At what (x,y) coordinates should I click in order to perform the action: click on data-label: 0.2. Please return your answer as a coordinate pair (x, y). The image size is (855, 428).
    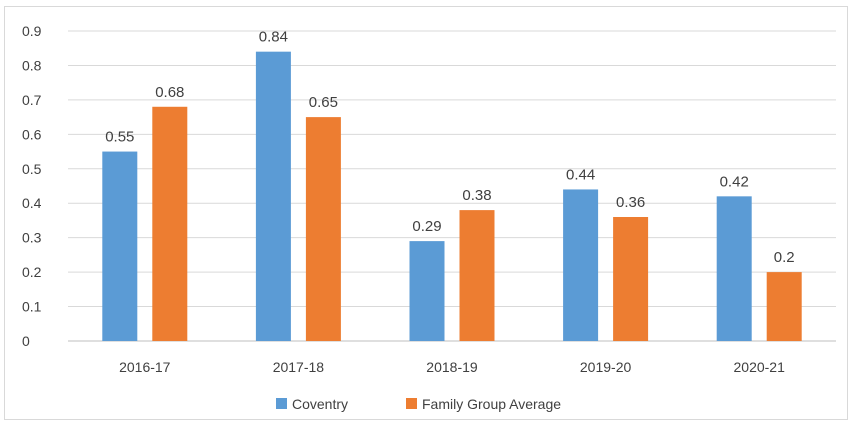
    Looking at the image, I should click on (784, 257).